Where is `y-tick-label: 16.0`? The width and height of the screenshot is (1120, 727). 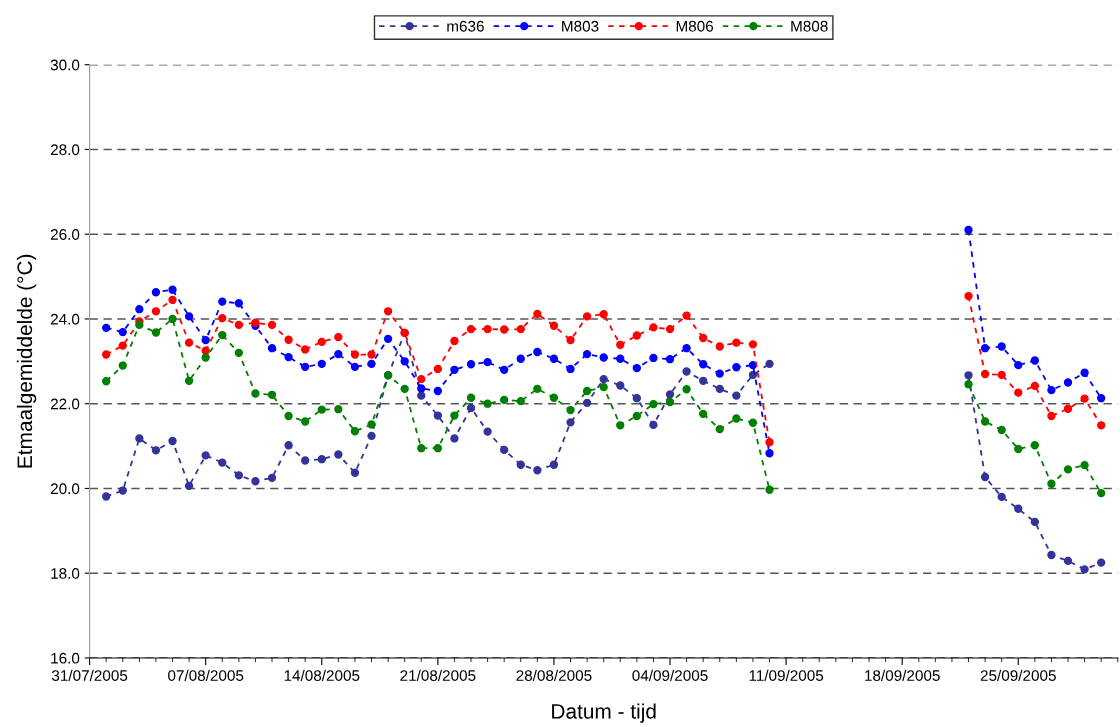 y-tick-label: 16.0 is located at coordinates (65, 658).